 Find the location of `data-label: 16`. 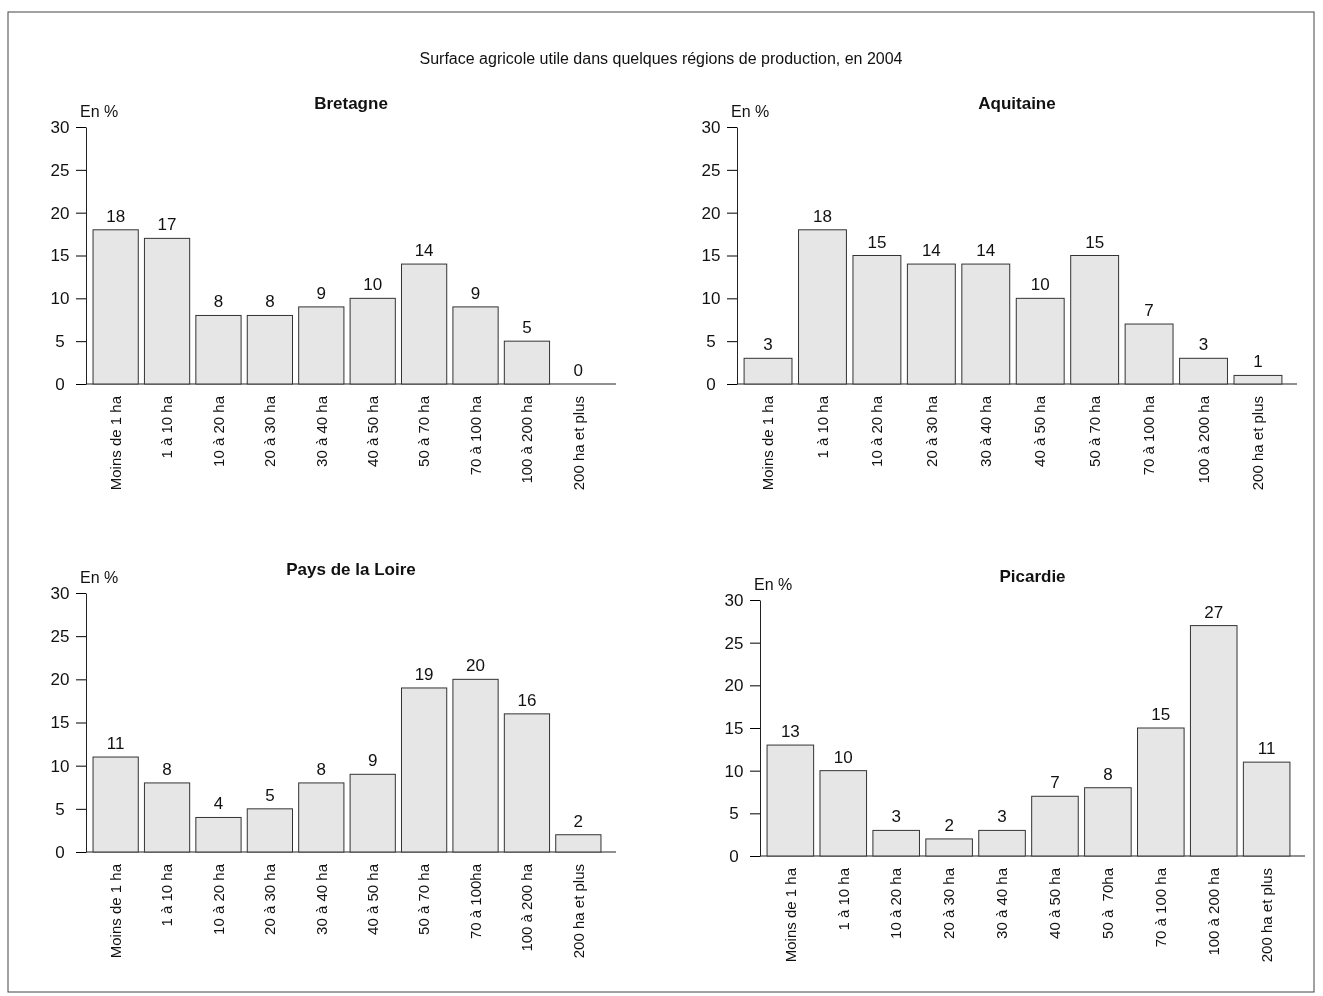

data-label: 16 is located at coordinates (527, 700).